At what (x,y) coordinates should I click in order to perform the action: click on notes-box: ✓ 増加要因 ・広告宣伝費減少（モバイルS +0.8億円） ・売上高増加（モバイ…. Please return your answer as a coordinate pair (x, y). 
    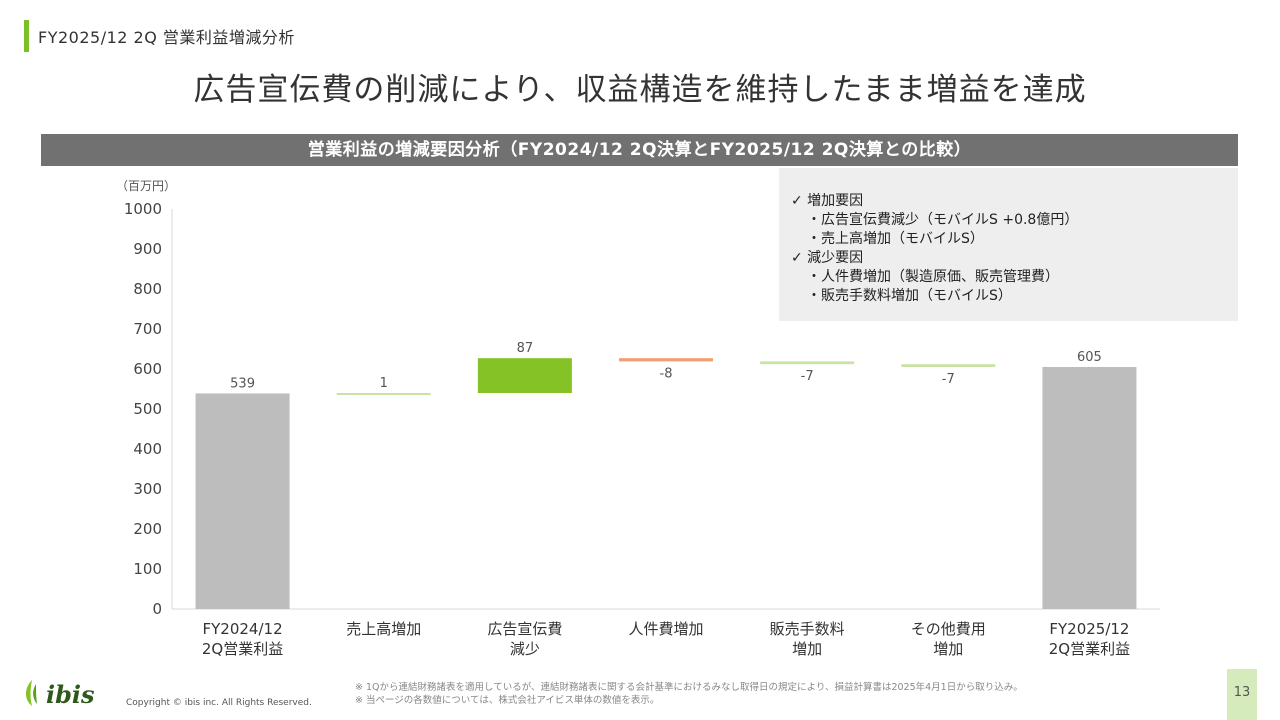
    Looking at the image, I should click on (1008, 244).